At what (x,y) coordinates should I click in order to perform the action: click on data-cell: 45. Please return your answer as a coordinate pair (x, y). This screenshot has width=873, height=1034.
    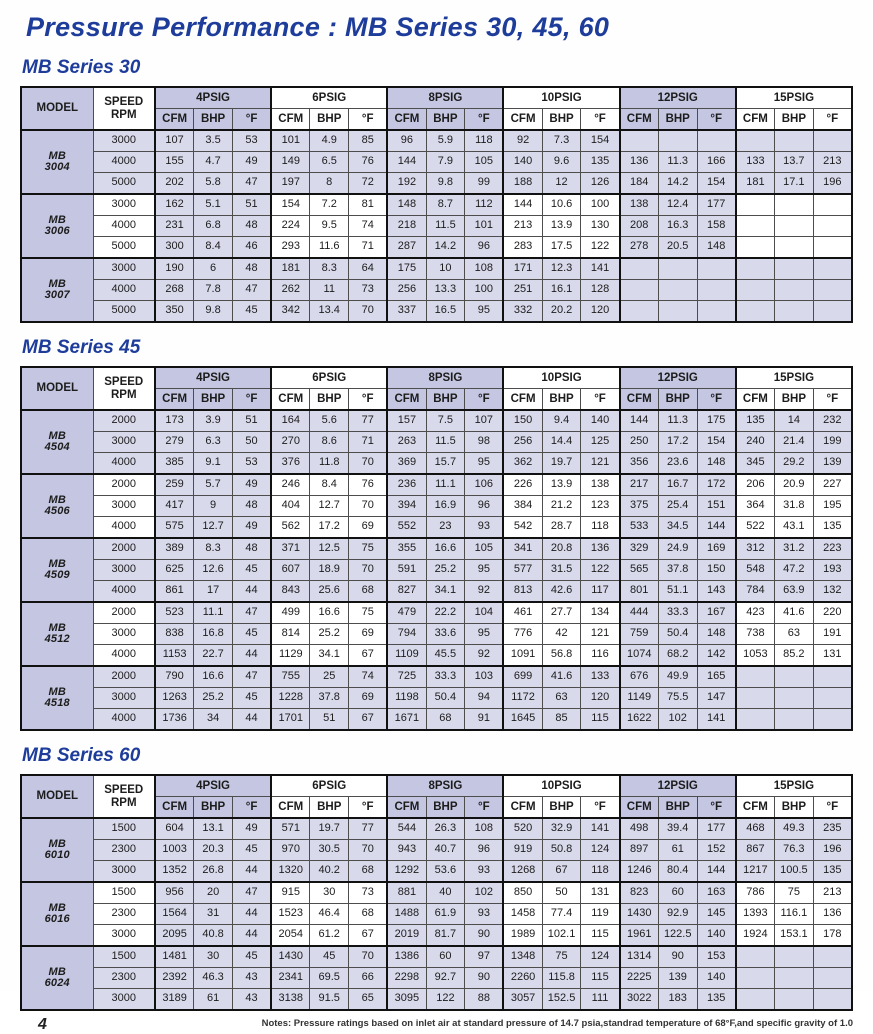
    Looking at the image, I should click on (251, 698).